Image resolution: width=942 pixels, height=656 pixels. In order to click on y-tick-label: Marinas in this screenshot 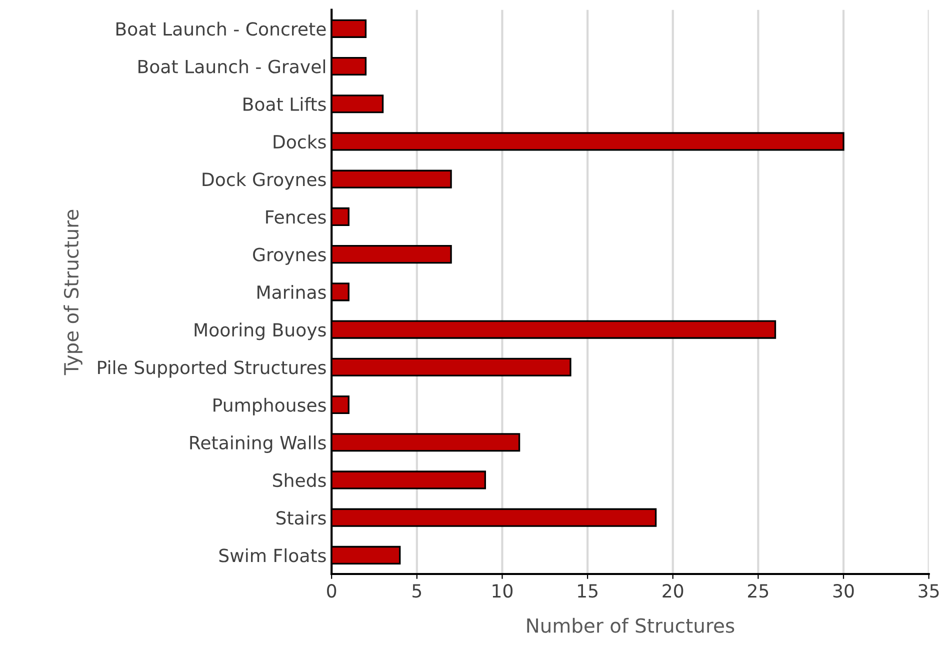, I will do `click(292, 292)`.